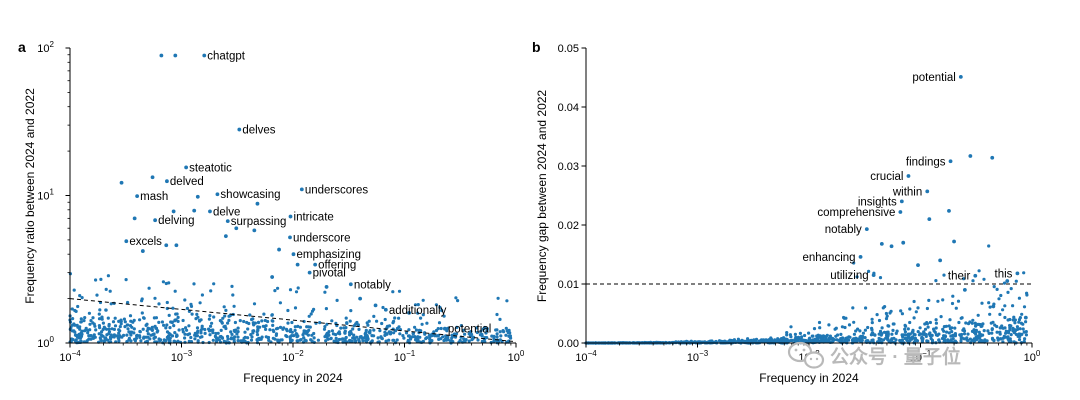 The width and height of the screenshot is (1080, 400). I want to click on reference-line-a, so click(293, 320).